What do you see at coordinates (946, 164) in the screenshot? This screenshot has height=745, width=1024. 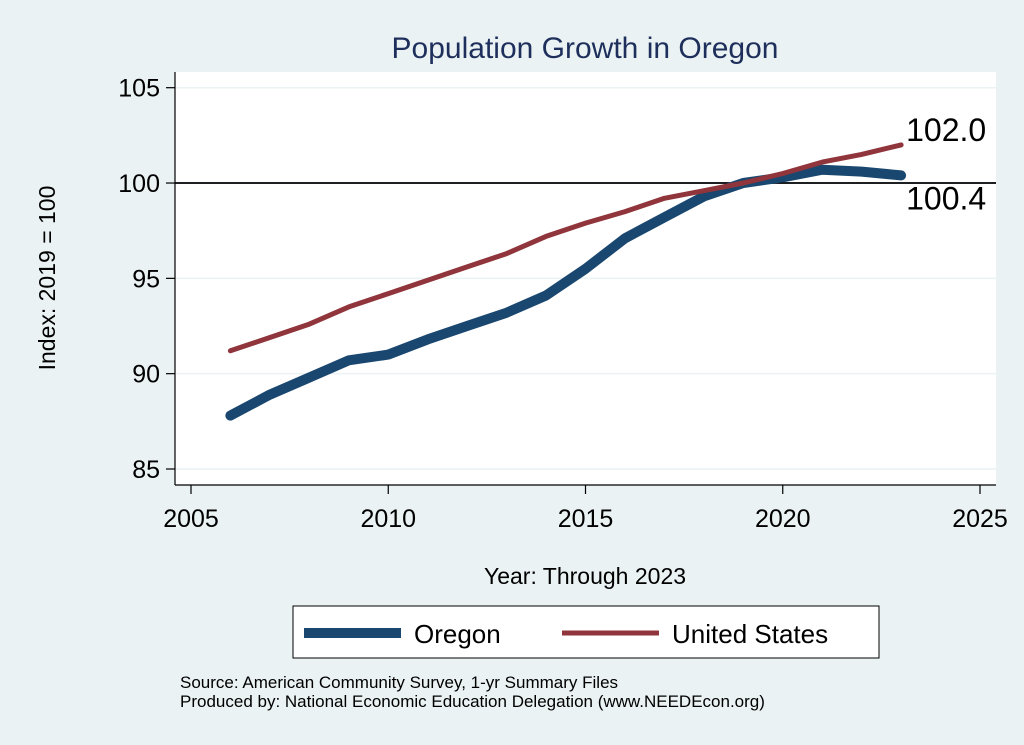 I see `end-labels: 100.4 102.0` at bounding box center [946, 164].